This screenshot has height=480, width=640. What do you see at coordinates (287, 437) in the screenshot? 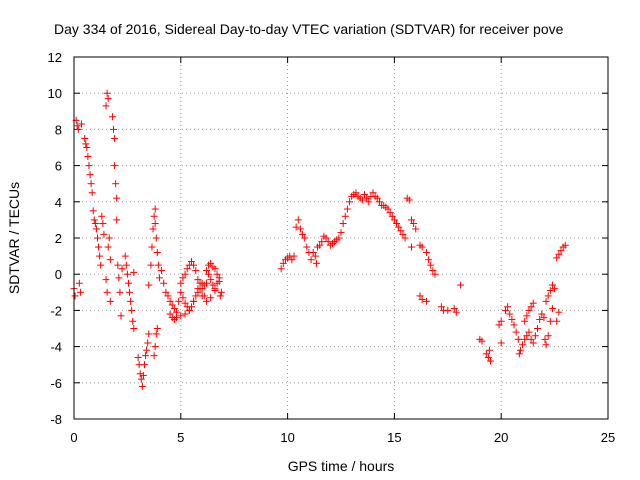
I see `x-tick-label: 10` at bounding box center [287, 437].